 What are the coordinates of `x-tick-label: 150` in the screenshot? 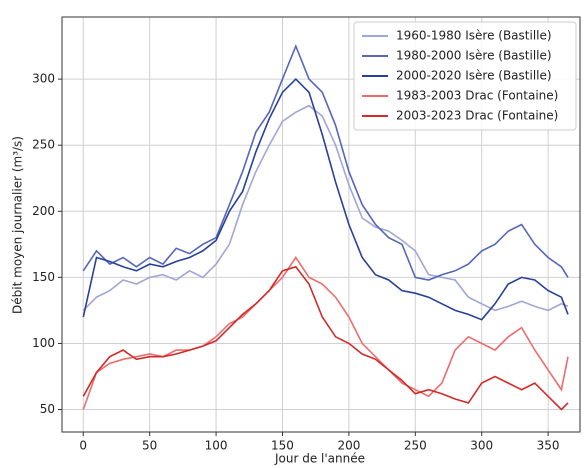 It's located at (282, 446).